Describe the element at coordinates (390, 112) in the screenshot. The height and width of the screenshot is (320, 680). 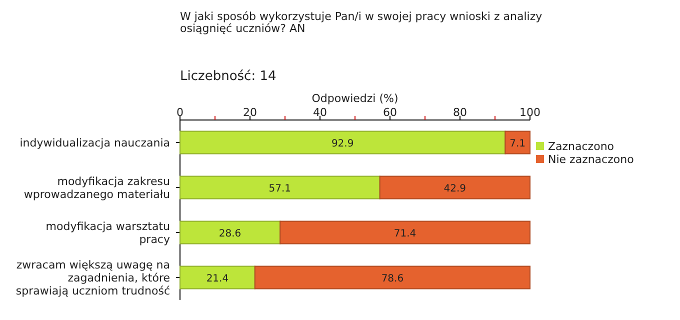
I see `x-tick-label: 60` at that location.